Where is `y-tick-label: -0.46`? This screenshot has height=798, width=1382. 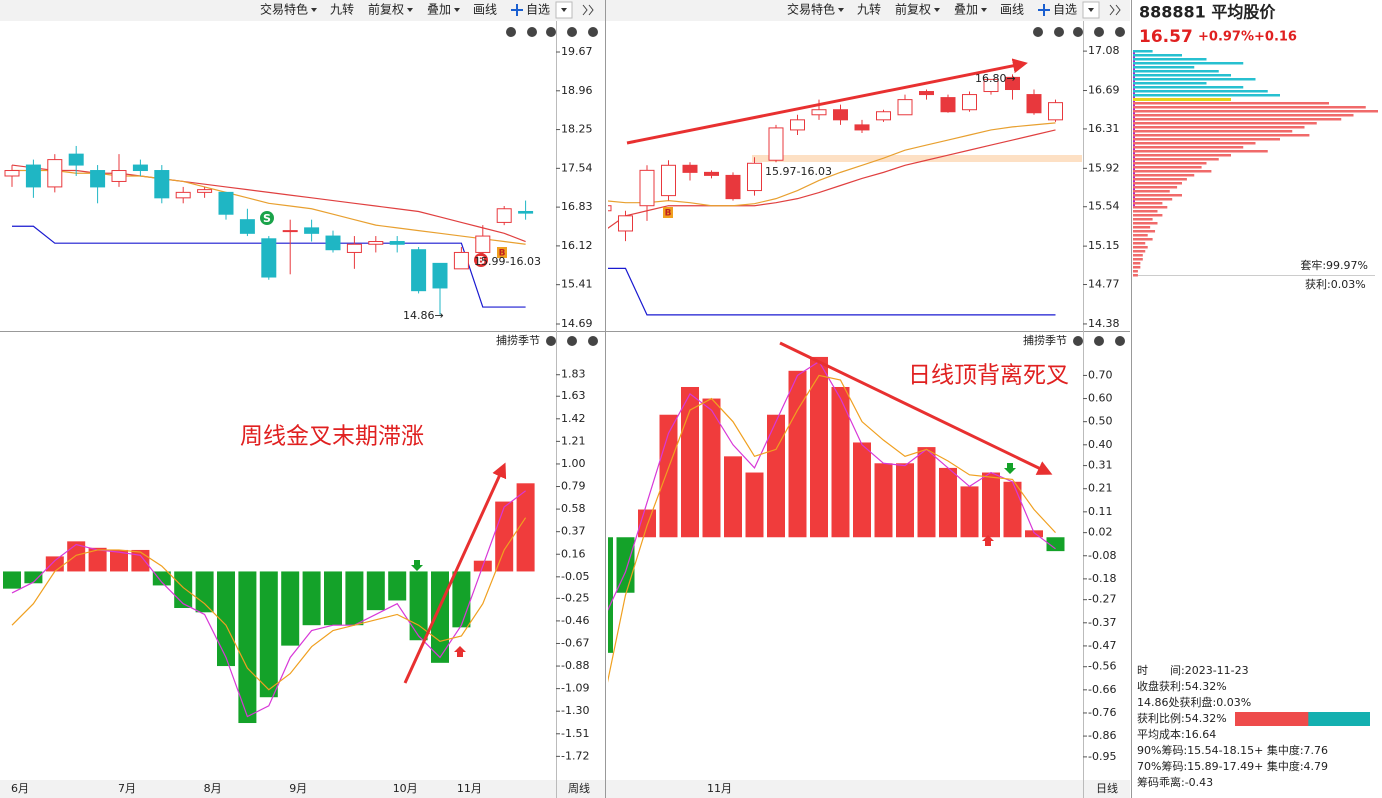
y-tick-label: -0.46 is located at coordinates (575, 620).